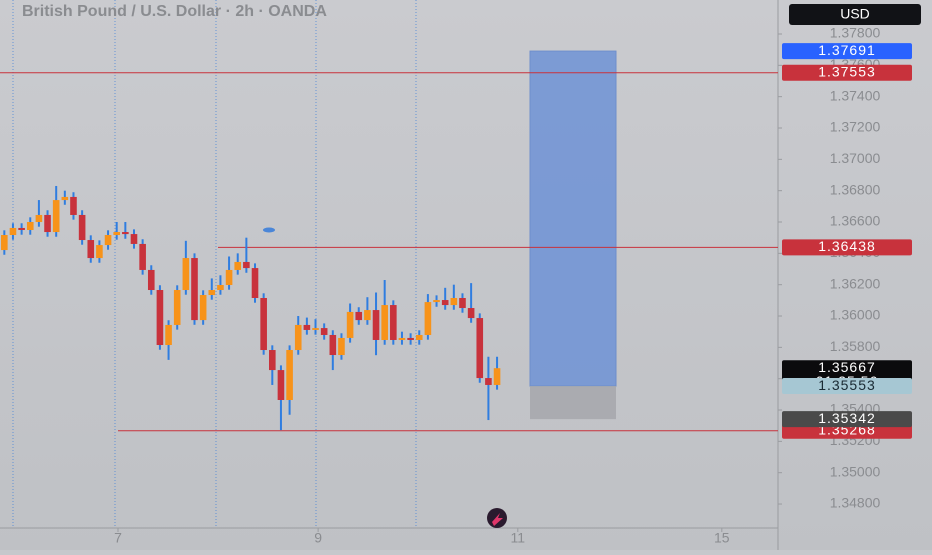  I want to click on y-tick-label: 1.36200, so click(855, 283).